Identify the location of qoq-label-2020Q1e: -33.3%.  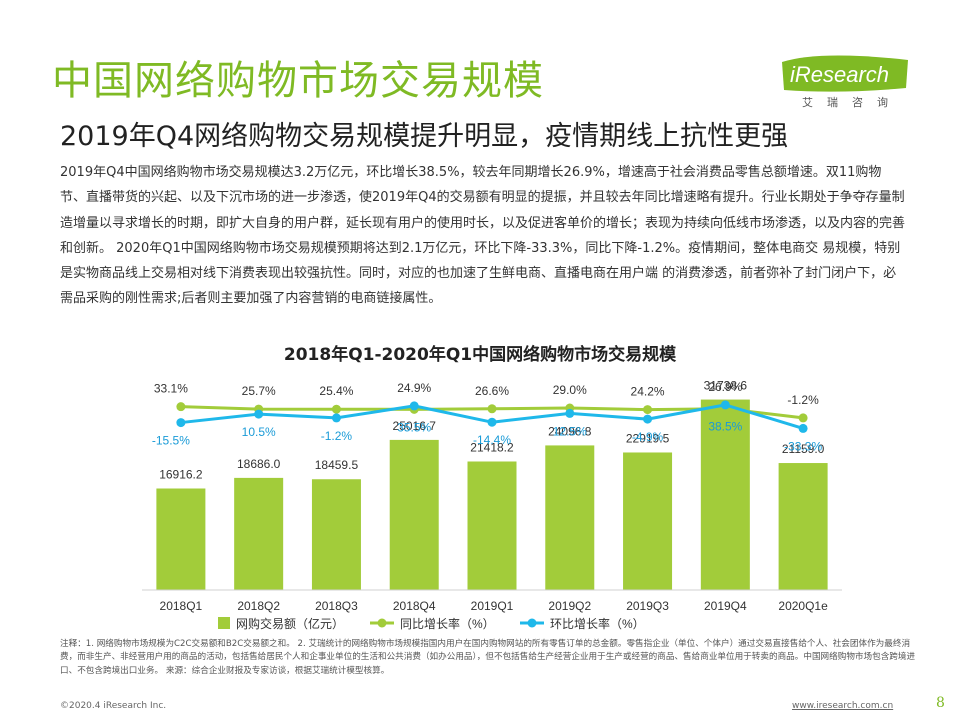
(803, 446).